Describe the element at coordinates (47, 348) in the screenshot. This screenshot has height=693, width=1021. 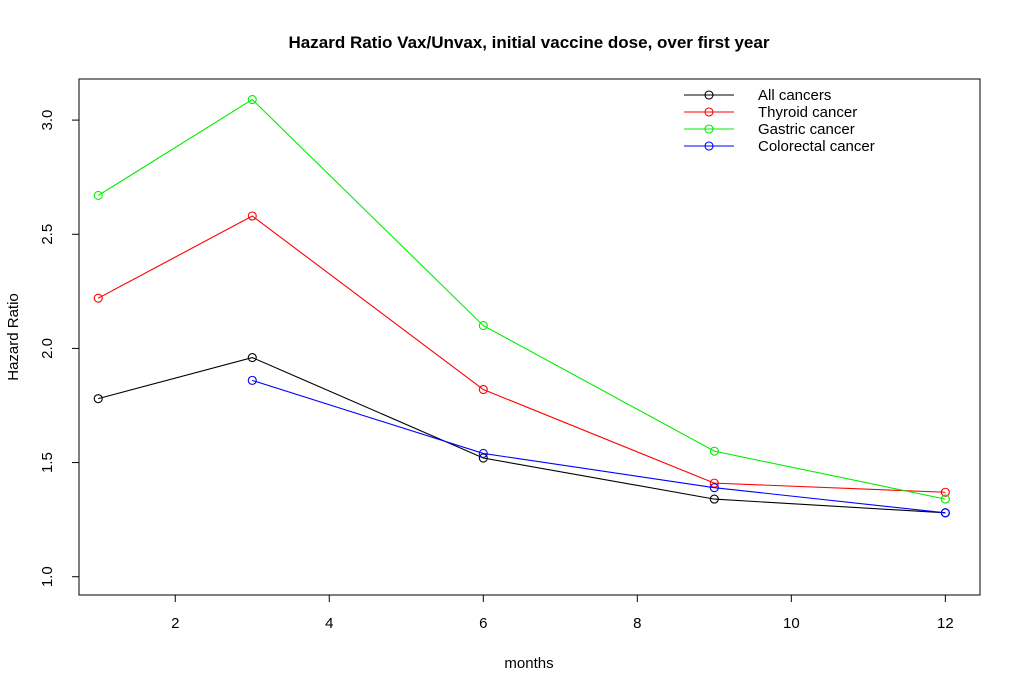
I see `y-tick-label: 2.0` at that location.